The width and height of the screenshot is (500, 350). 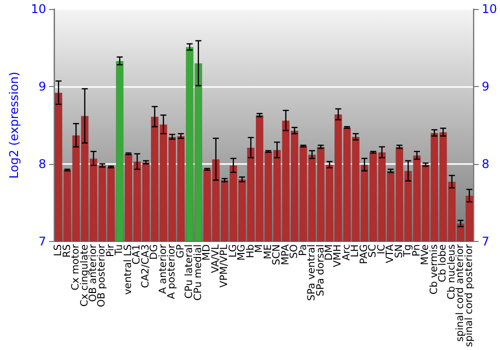 I want to click on x-tick-label: Tg, so click(x=408, y=251).